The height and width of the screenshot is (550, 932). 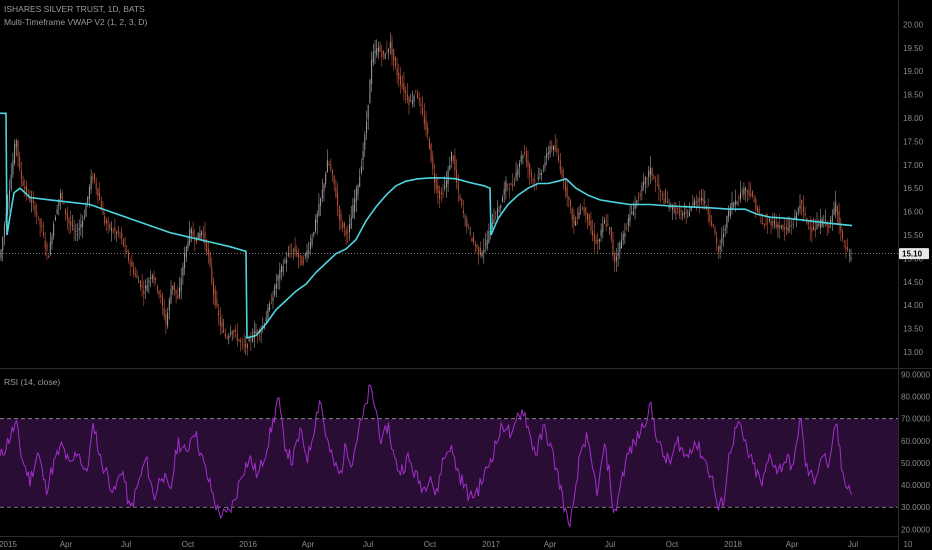 I want to click on price-tick-label: 19.00, so click(x=913, y=71).